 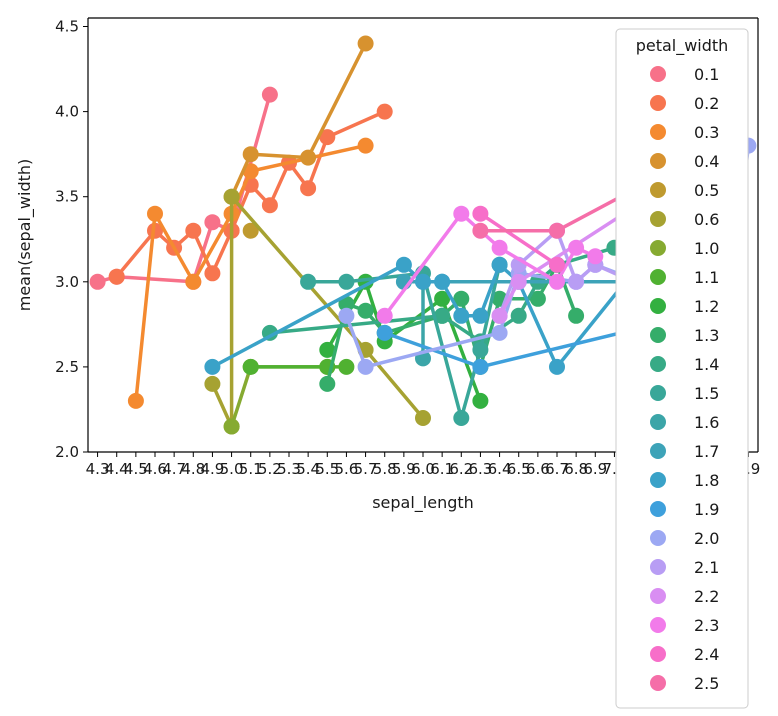 What do you see at coordinates (423, 469) in the screenshot?
I see `x-tick-label: 6.0` at bounding box center [423, 469].